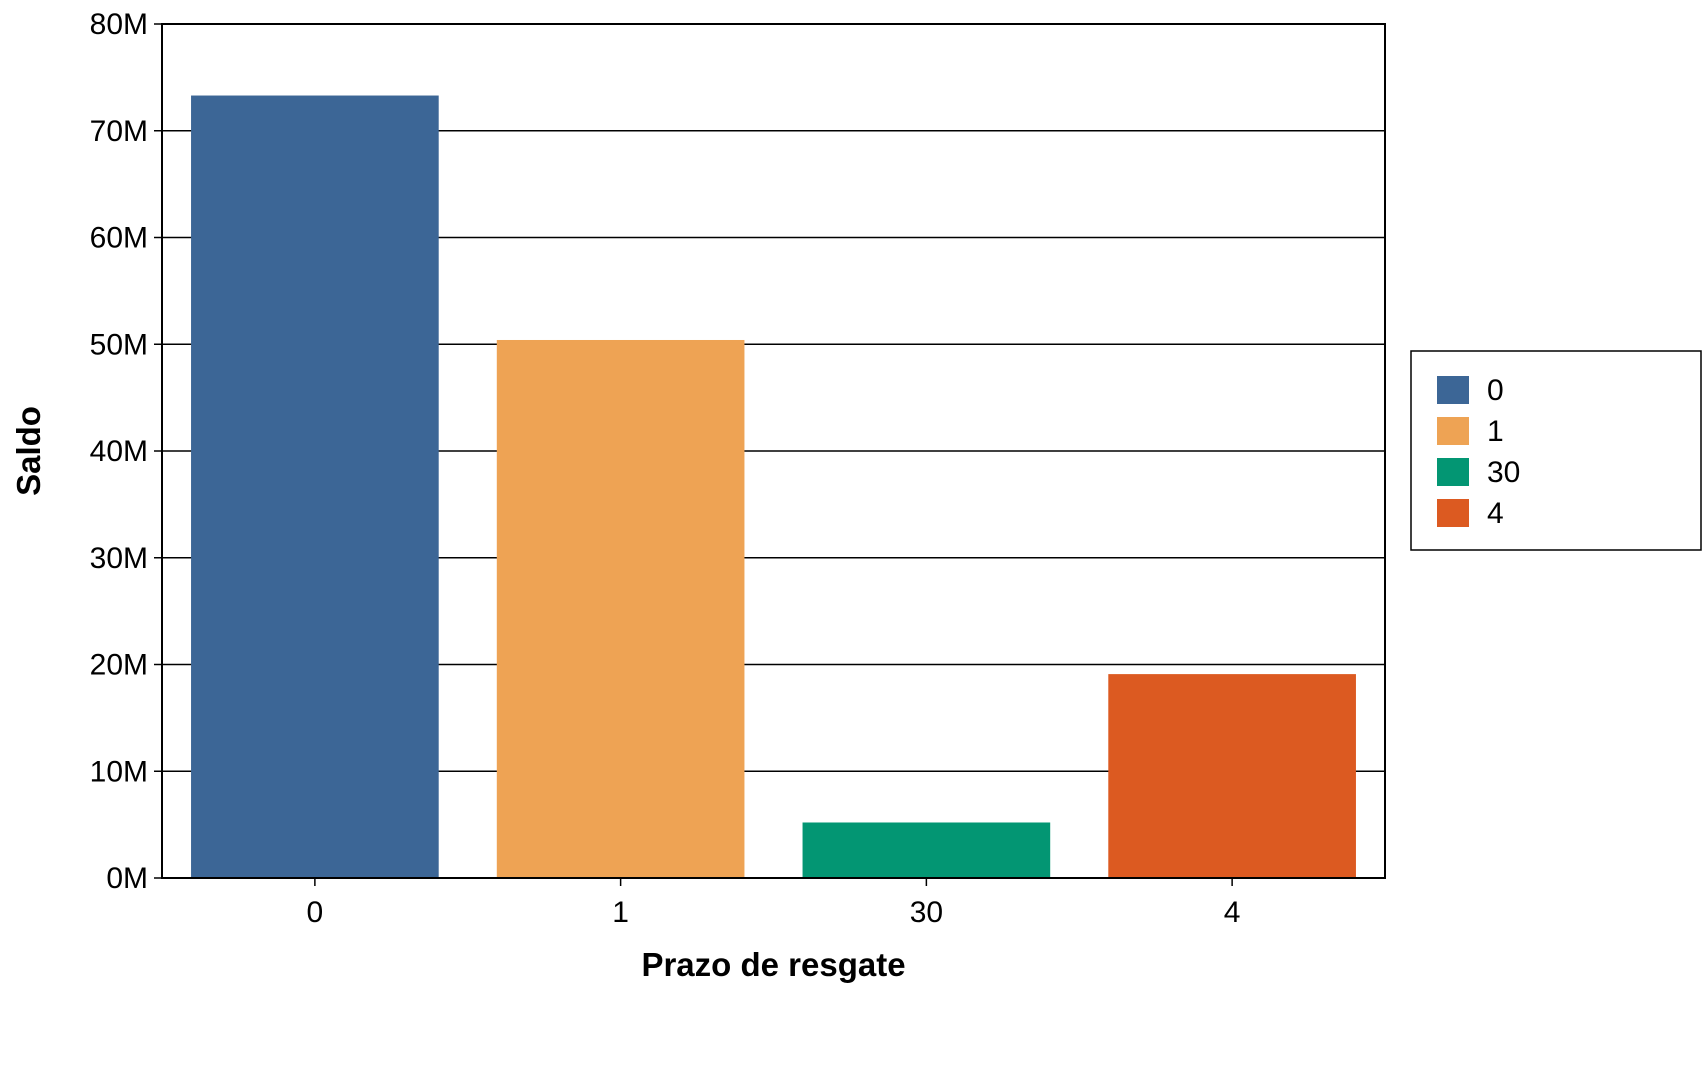 The height and width of the screenshot is (1072, 1707). What do you see at coordinates (1495, 390) in the screenshot?
I see `legend-label: 0` at bounding box center [1495, 390].